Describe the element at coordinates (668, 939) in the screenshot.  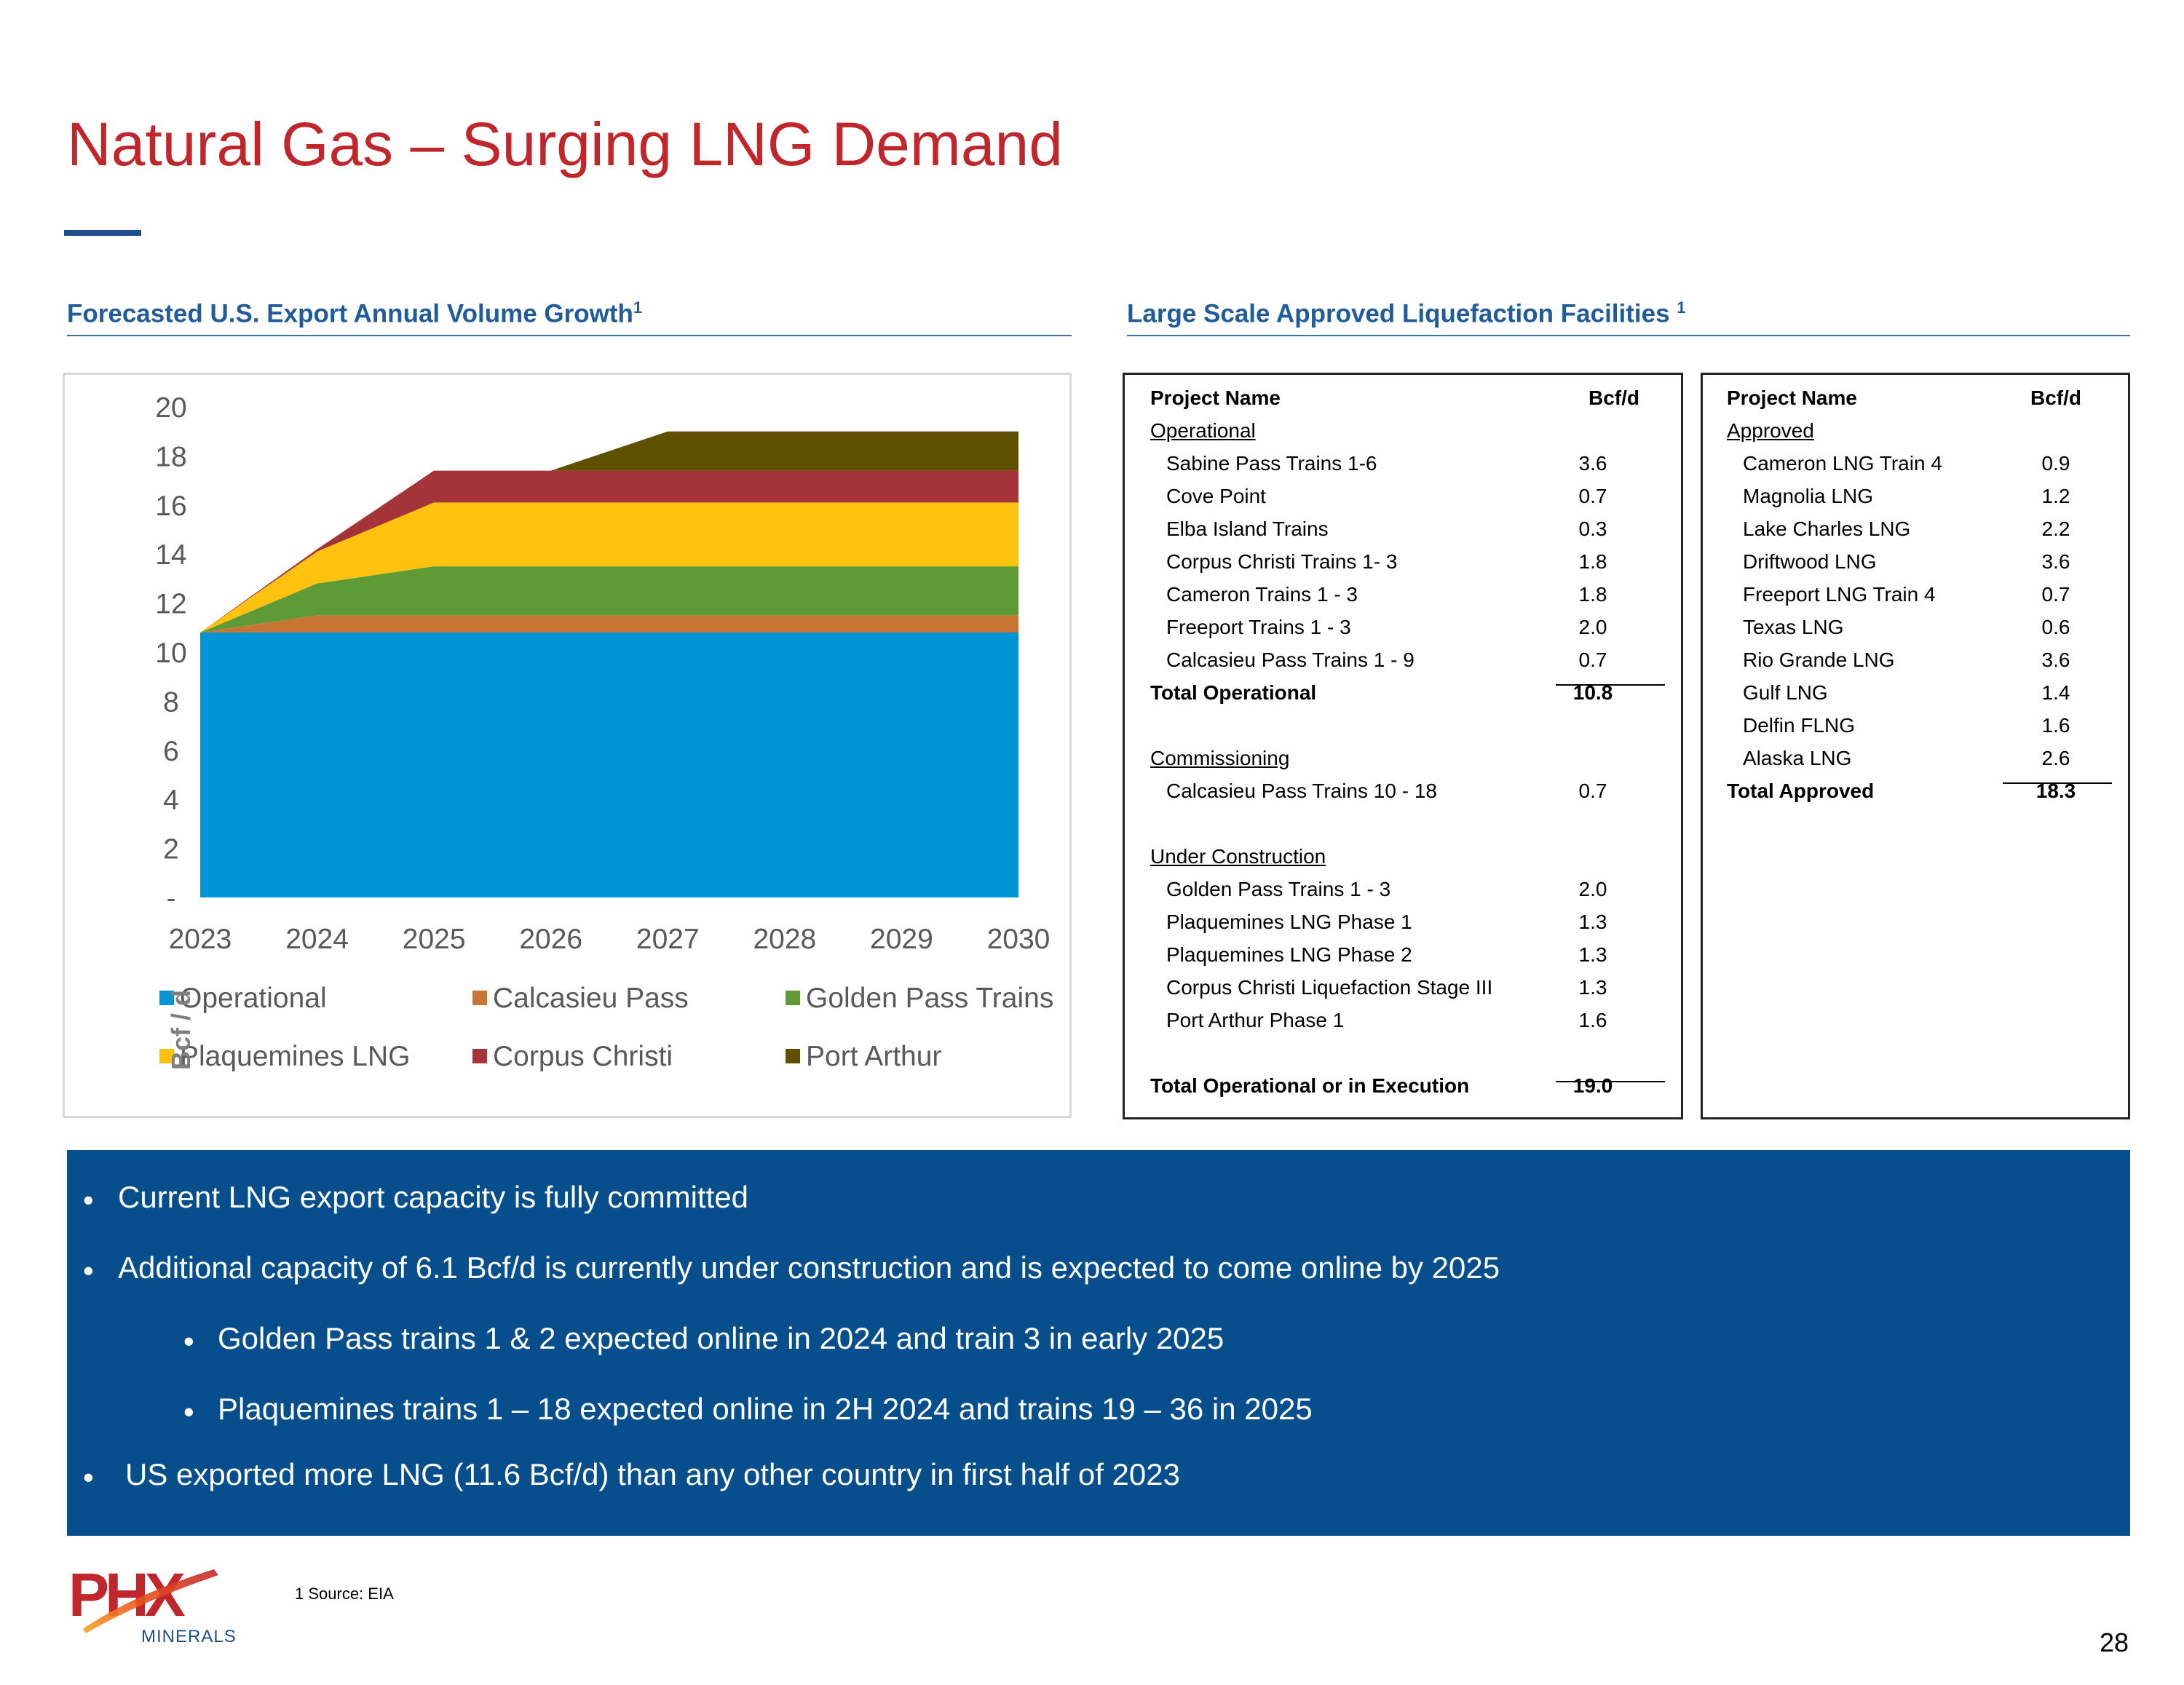
I see `x-tick-label: 2027` at that location.